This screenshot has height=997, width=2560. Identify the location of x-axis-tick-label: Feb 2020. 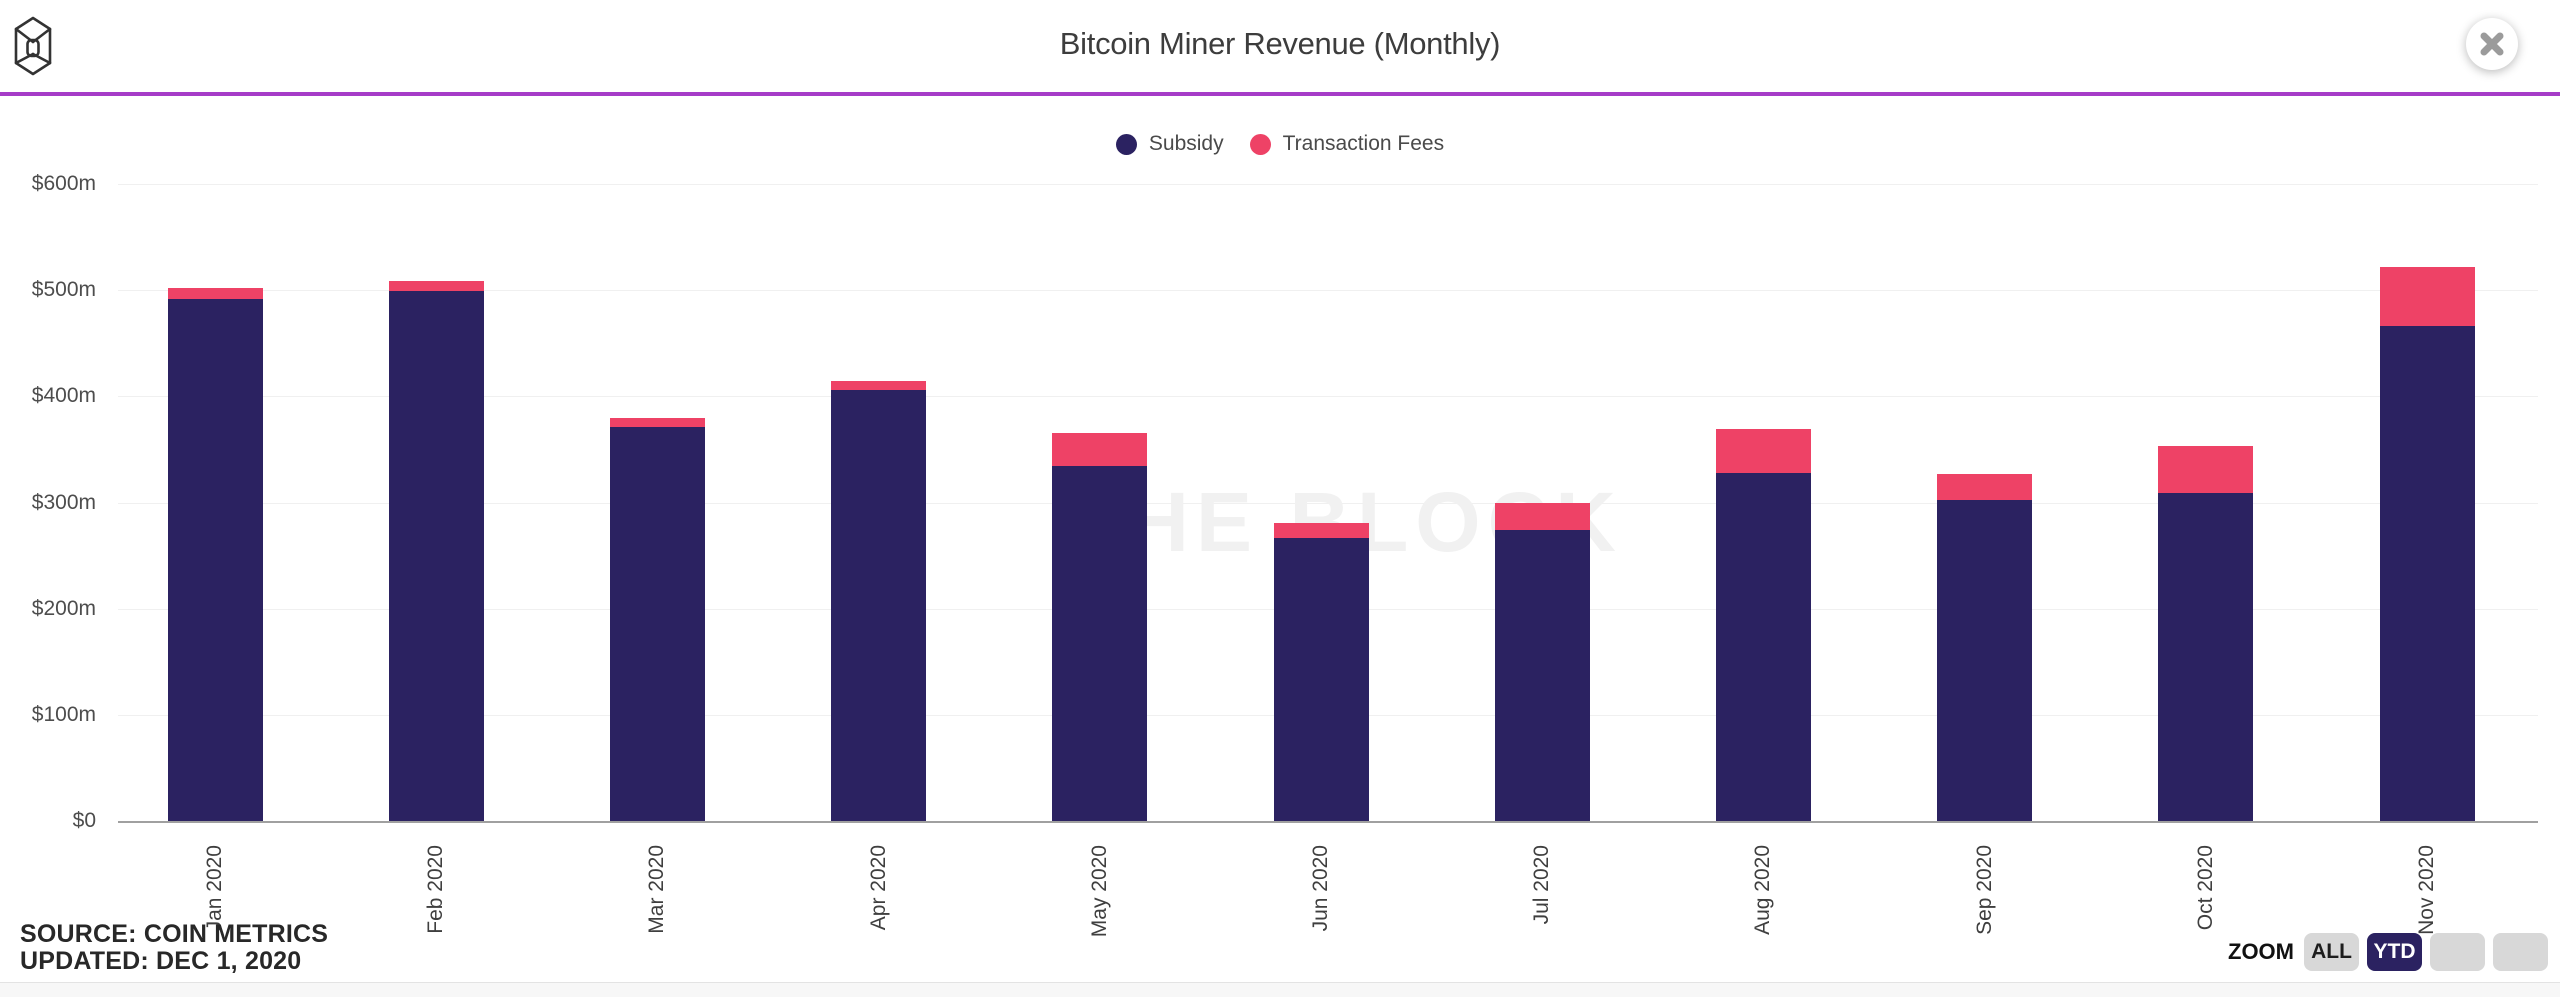
(436, 889).